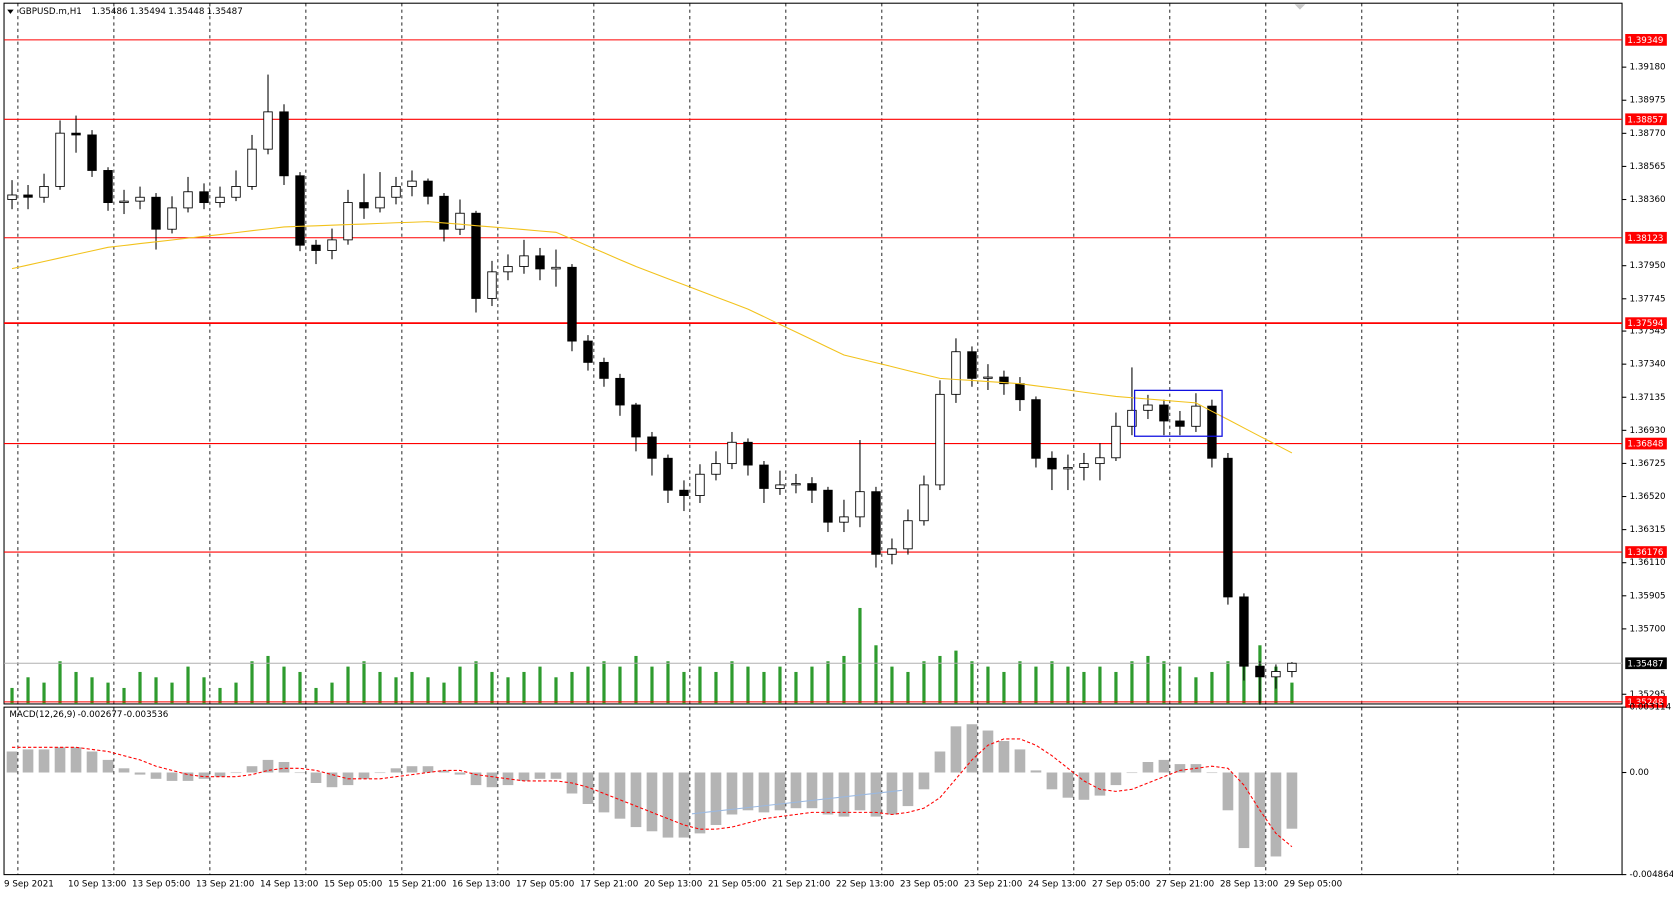  Describe the element at coordinates (1645, 239) in the screenshot. I see `level-label: 1.38123` at that location.